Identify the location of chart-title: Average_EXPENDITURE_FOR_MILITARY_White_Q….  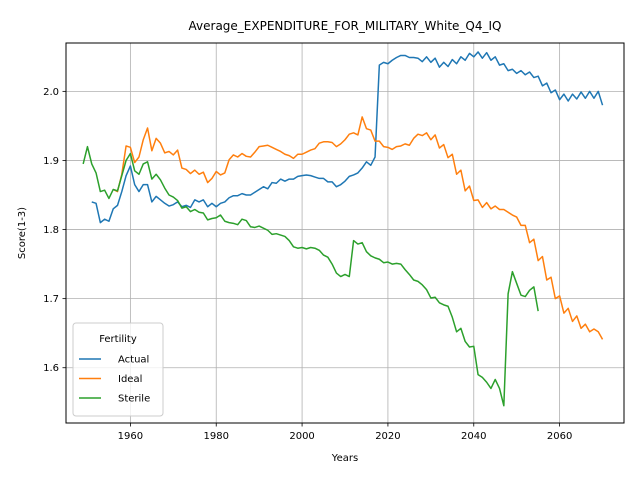
(345, 26).